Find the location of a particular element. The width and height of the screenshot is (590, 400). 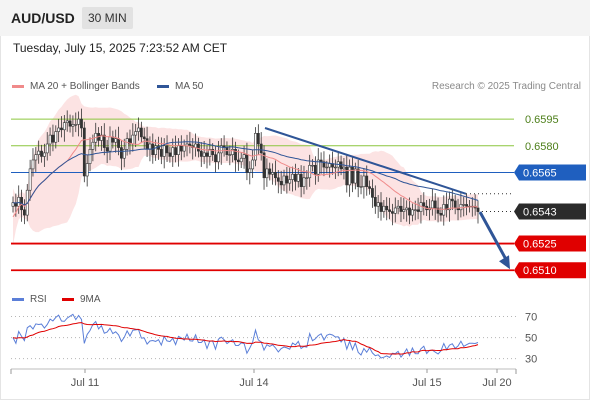

bearish-trendline is located at coordinates (365, 161).